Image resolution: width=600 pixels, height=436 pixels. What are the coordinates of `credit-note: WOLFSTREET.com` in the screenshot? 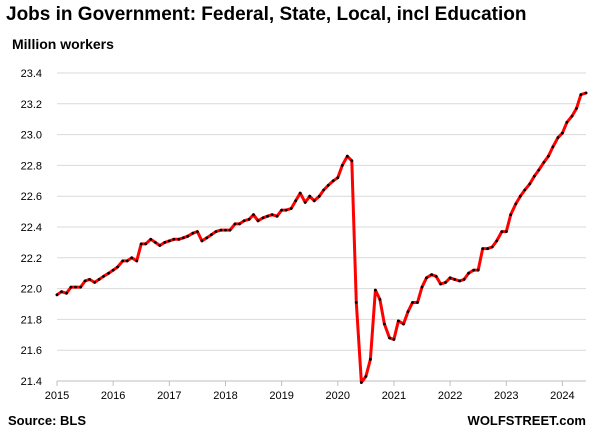 It's located at (526, 420).